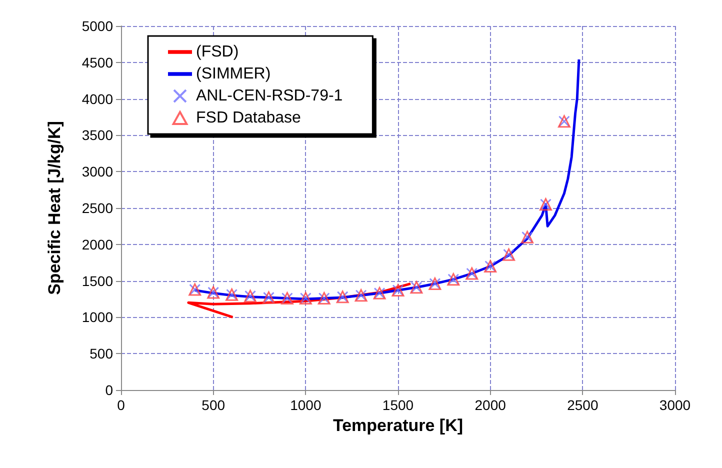 The height and width of the screenshot is (468, 722). I want to click on x-tick-label: 1000, so click(306, 405).